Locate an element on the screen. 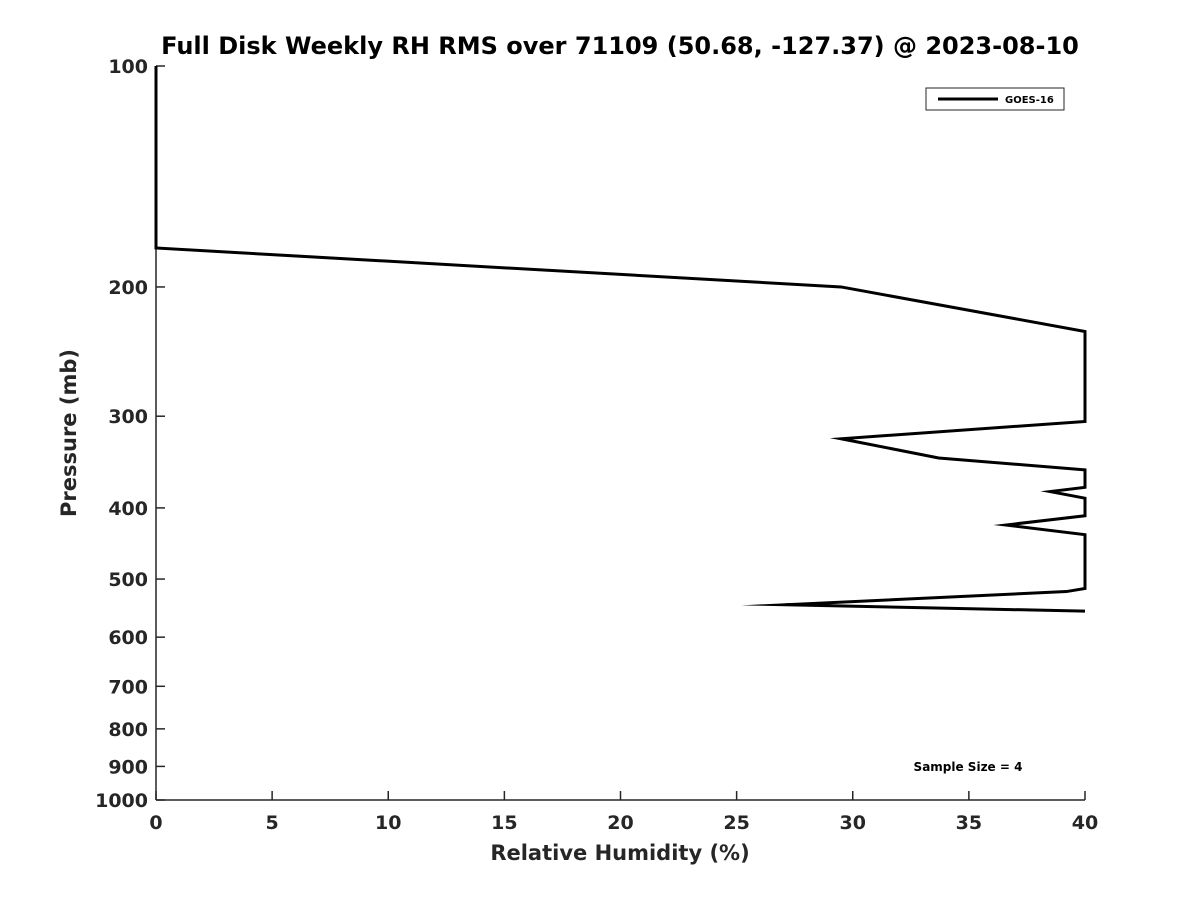  y-tick-label: 200 is located at coordinates (128, 288).